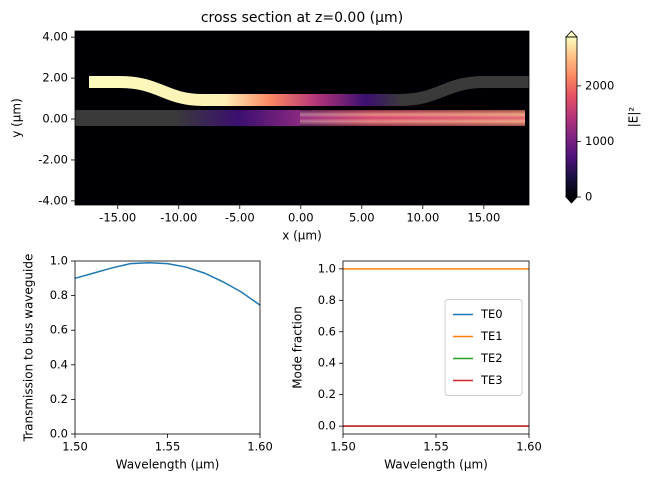 This screenshot has height=491, width=650. I want to click on series-line, so click(167, 283).